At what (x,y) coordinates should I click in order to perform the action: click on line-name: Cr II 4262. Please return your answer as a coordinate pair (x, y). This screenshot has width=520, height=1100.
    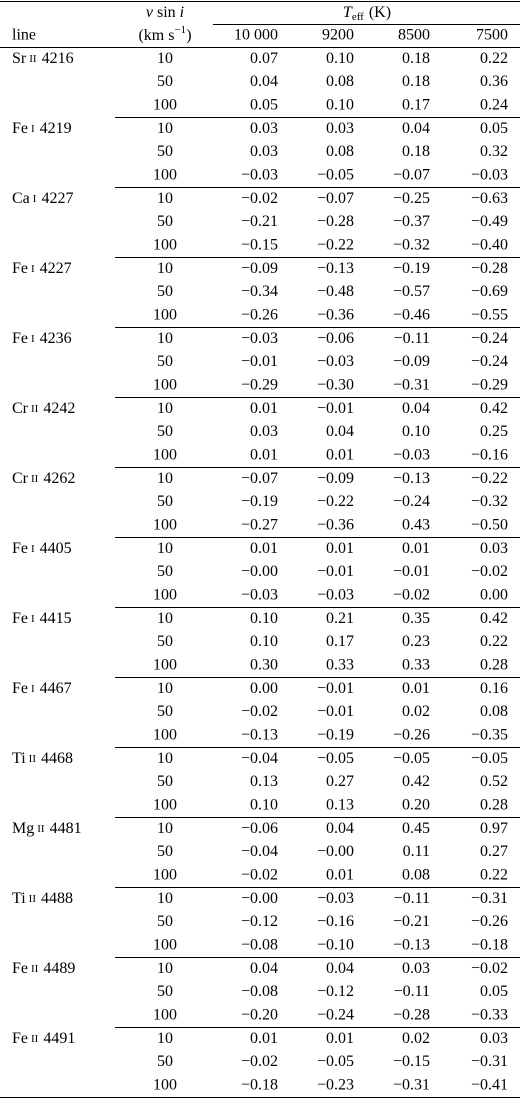
    Looking at the image, I should click on (43, 478).